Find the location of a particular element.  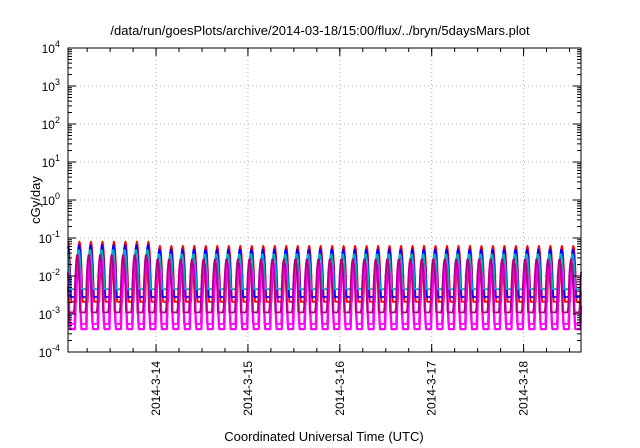

y-tick-label: 10³ is located at coordinates (51, 85).